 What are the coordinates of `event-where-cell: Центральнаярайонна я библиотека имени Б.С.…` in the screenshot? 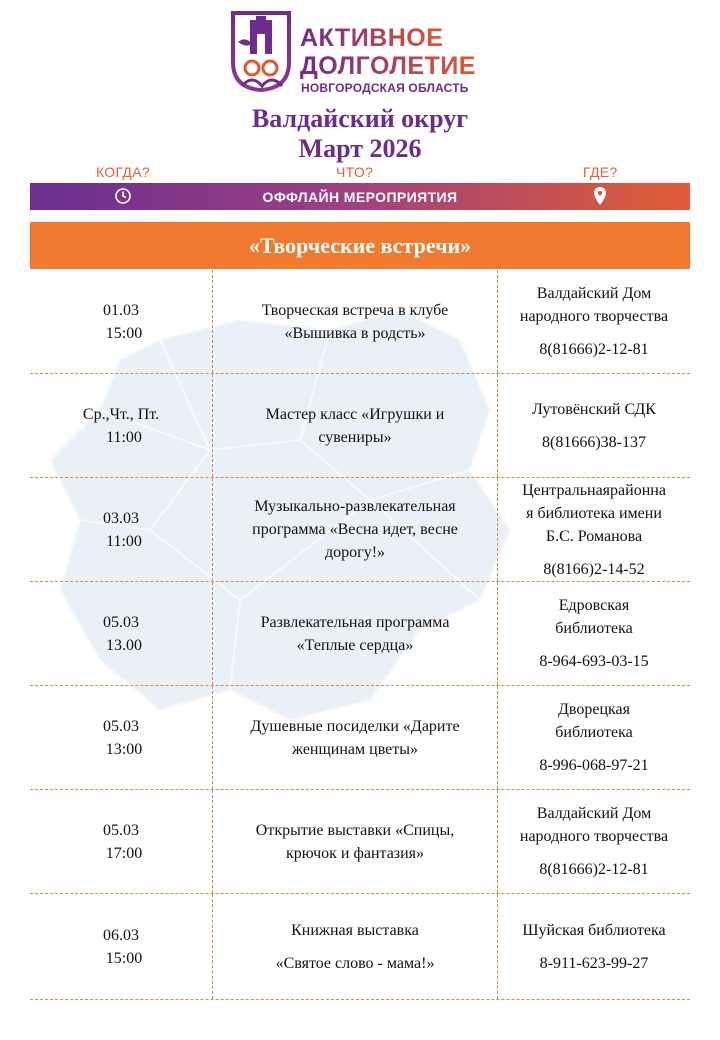 It's located at (594, 529).